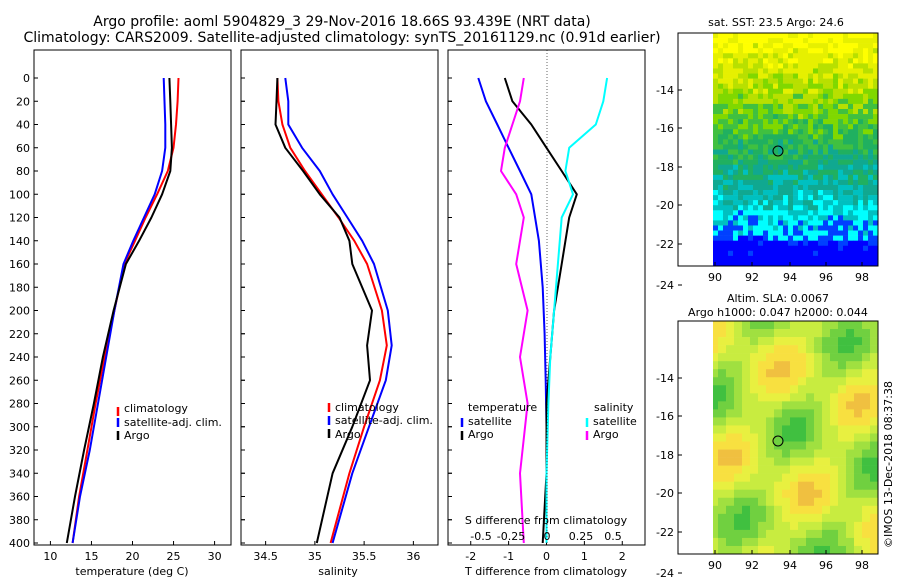 The height and width of the screenshot is (580, 900). Describe the element at coordinates (413, 556) in the screenshot. I see `x-tick-label: 36` at that location.